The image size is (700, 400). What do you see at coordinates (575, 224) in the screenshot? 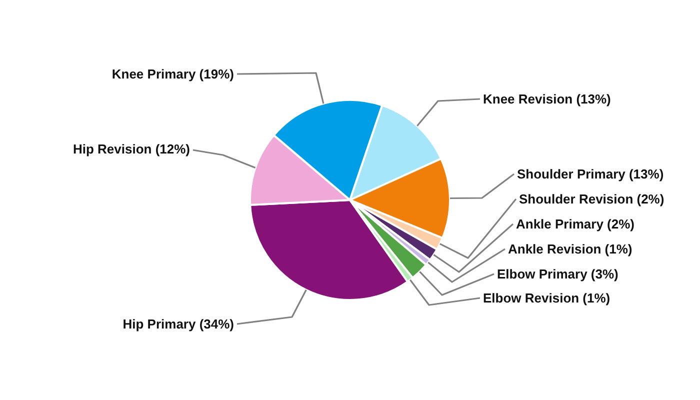
I see `slice-label: Ankle Primary (2%)` at bounding box center [575, 224].